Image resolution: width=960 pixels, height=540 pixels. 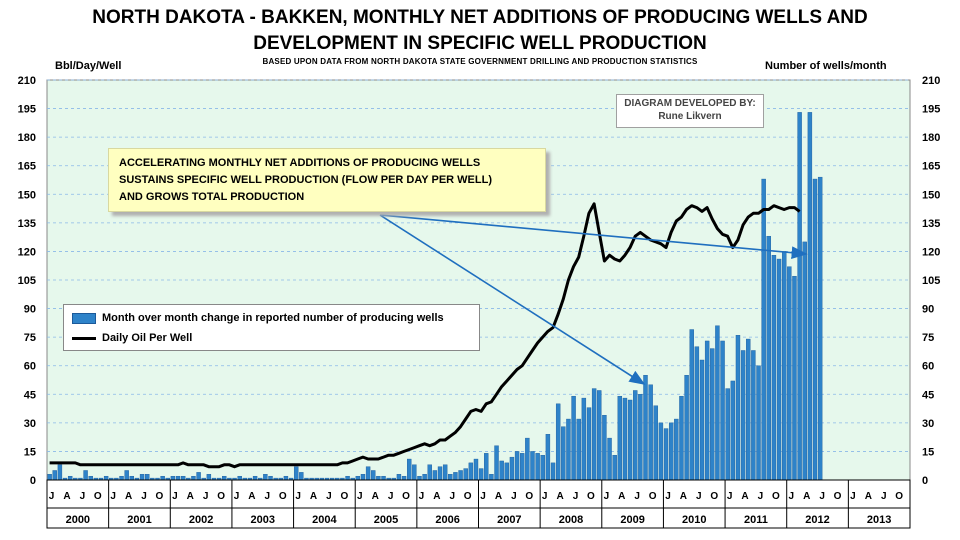 I want to click on y-tick-label-right: 120, so click(x=931, y=252).